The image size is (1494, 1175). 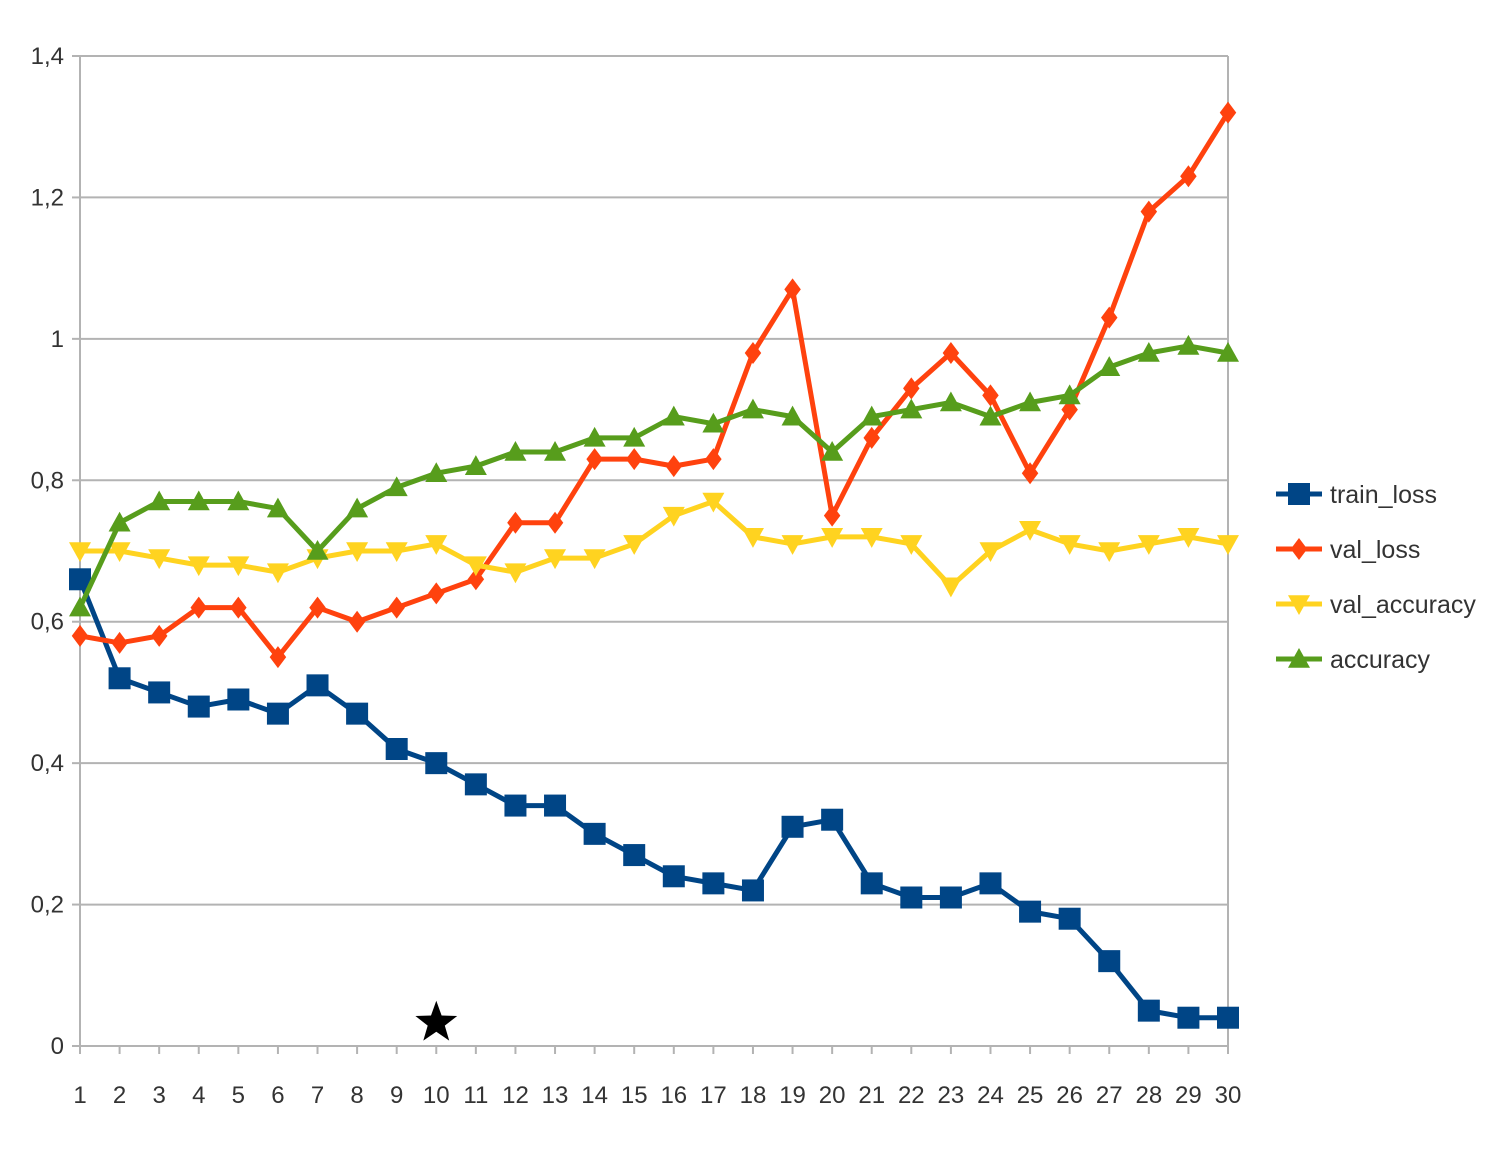 What do you see at coordinates (356, 1095) in the screenshot?
I see `x-tick-label: 8` at bounding box center [356, 1095].